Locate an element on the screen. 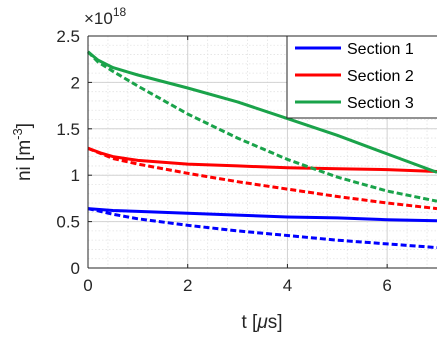 Image resolution: width=437 pixels, height=342 pixels. y-multiplier-exponent: 18 is located at coordinates (120, 12).